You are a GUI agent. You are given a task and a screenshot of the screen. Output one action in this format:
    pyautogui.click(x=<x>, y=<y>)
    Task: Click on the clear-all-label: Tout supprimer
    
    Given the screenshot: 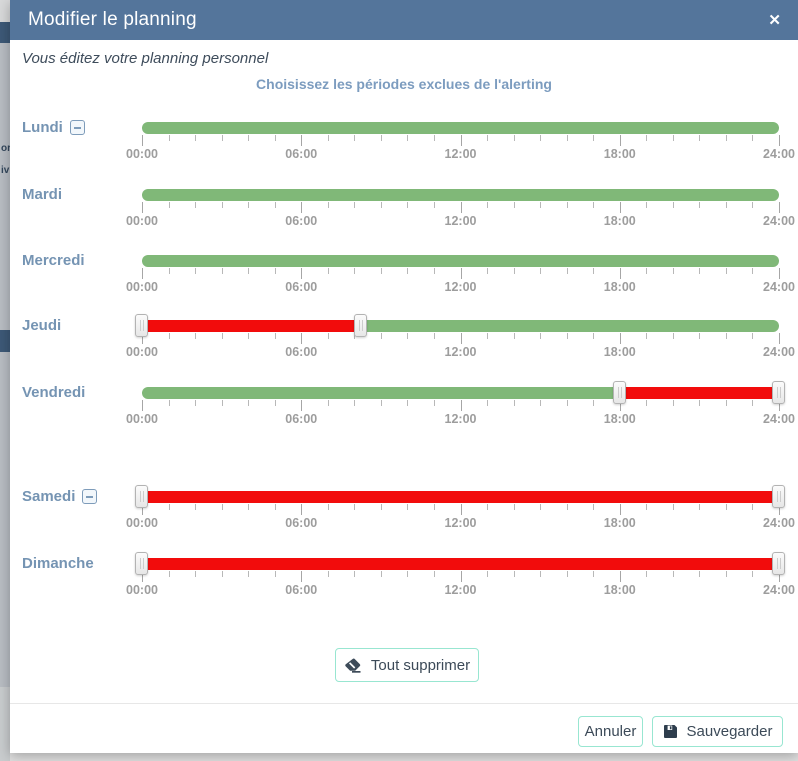 What is the action you would take?
    pyautogui.click(x=420, y=665)
    